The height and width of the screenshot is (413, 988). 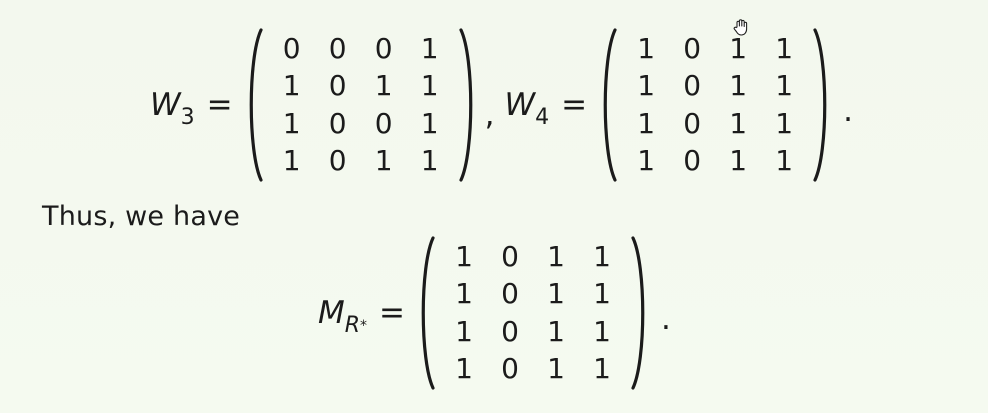 What do you see at coordinates (331, 312) in the screenshot?
I see `m-symbol: M` at bounding box center [331, 312].